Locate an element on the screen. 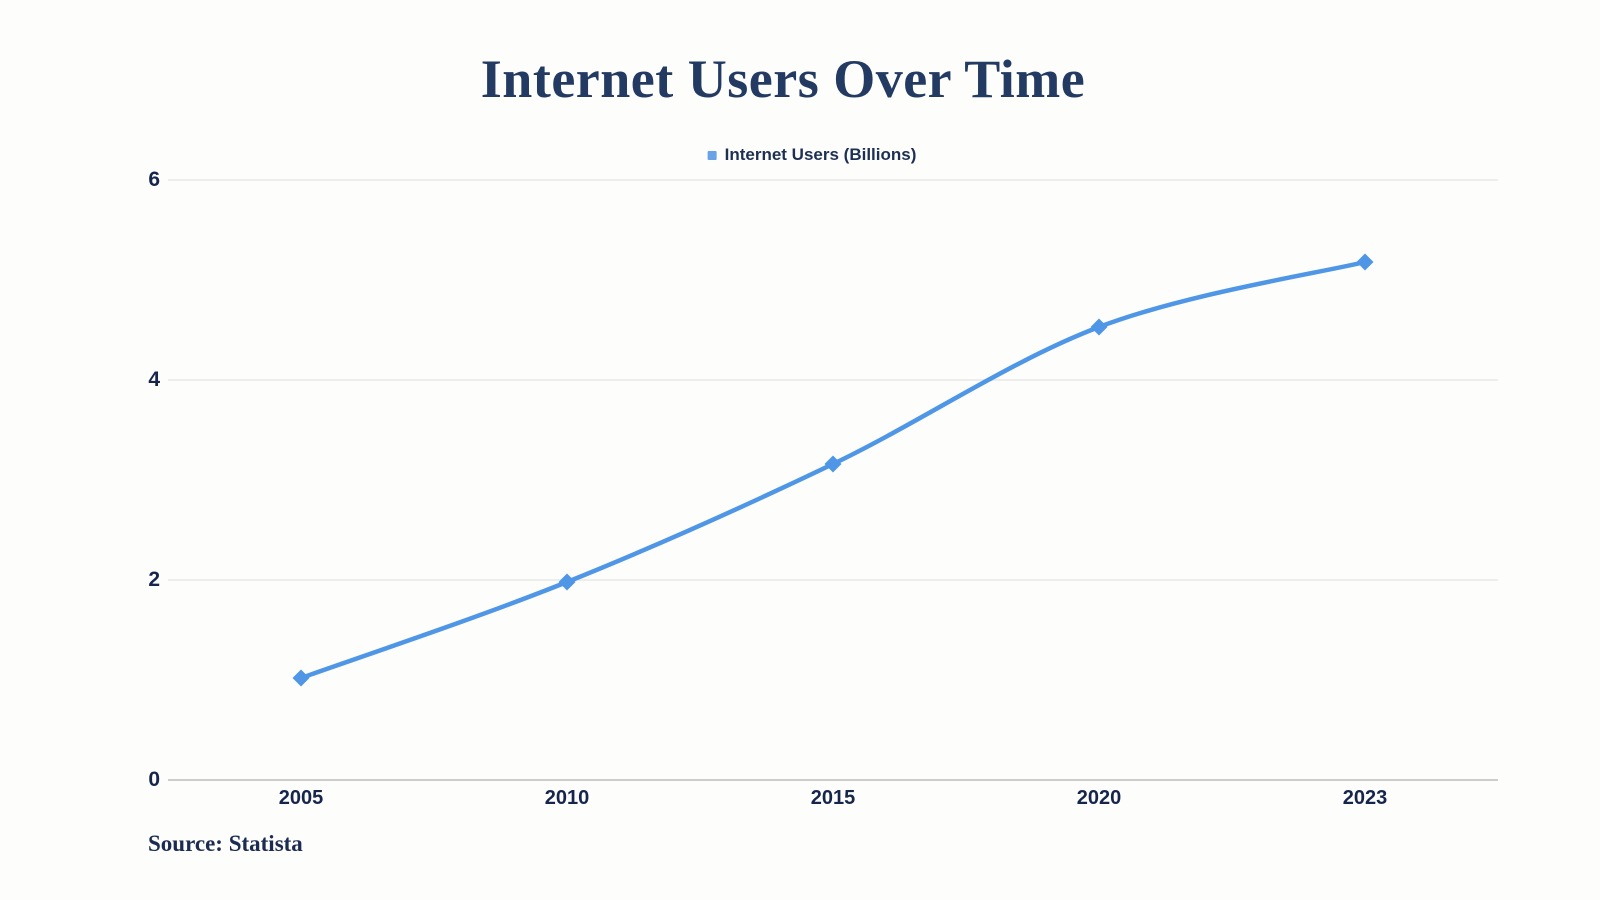  chart-title: Internet Users Over Time is located at coordinates (783, 79).